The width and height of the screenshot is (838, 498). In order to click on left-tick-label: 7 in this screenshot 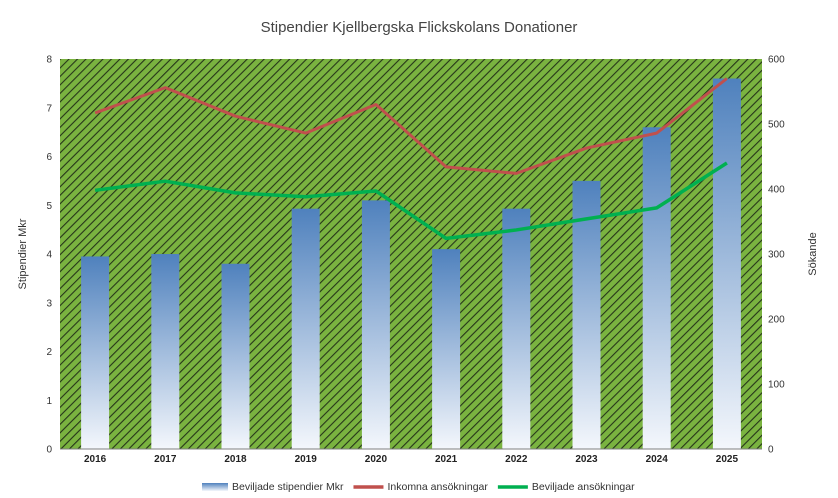, I will do `click(49, 108)`.